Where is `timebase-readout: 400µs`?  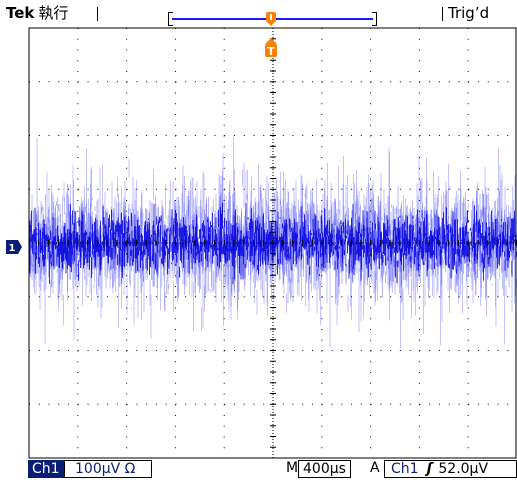
timebase-readout: 400µs is located at coordinates (324, 469).